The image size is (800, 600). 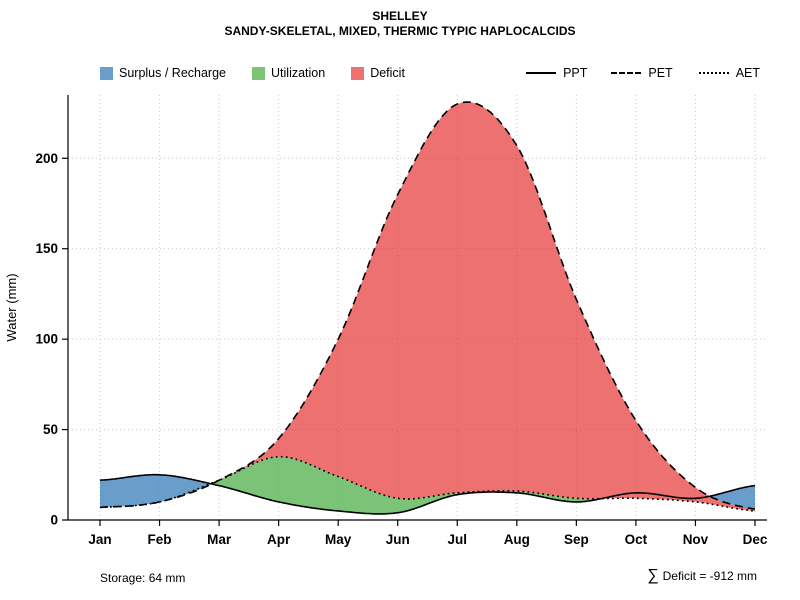 I want to click on deficit-total-text: Deficit = -912 mm, so click(x=709, y=576).